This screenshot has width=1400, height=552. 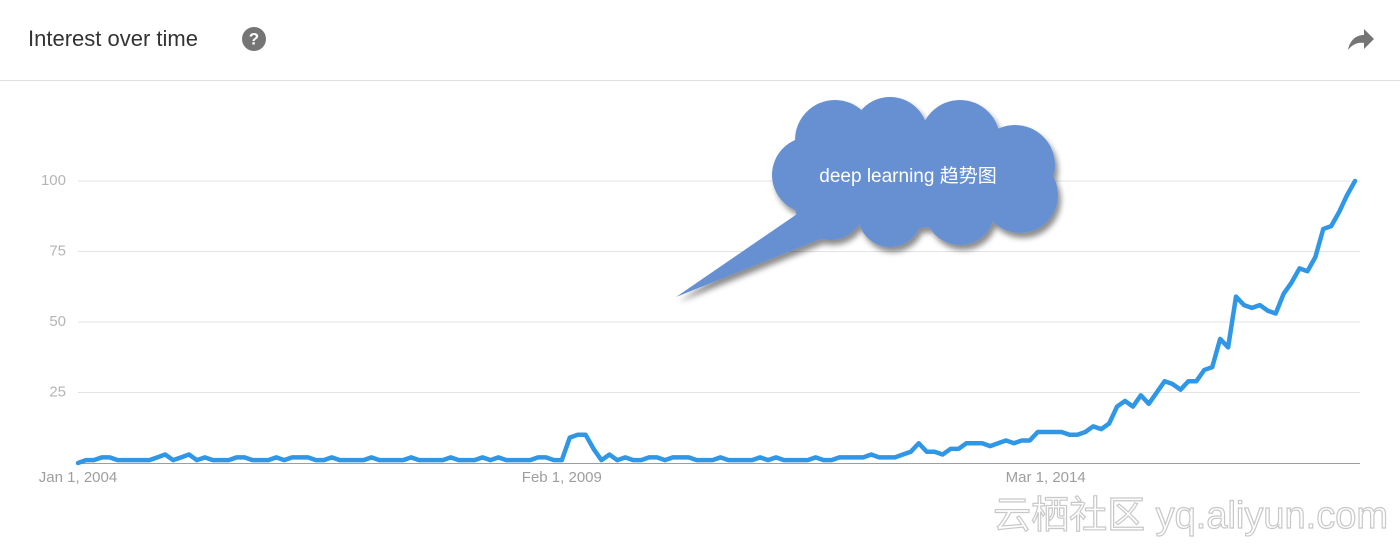 What do you see at coordinates (1190, 516) in the screenshot?
I see `watermark: 云栖社区 yq.aliyun.com` at bounding box center [1190, 516].